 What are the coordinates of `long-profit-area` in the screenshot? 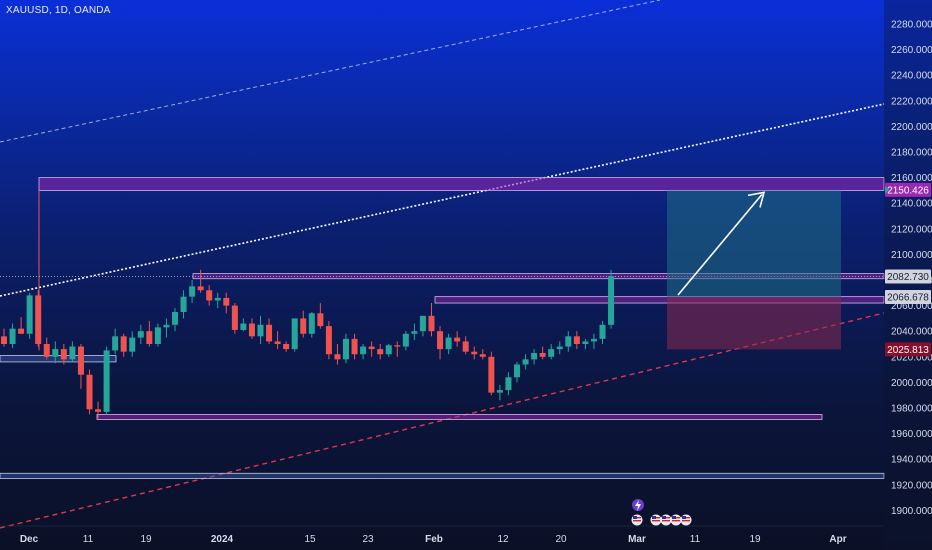 It's located at (754, 244).